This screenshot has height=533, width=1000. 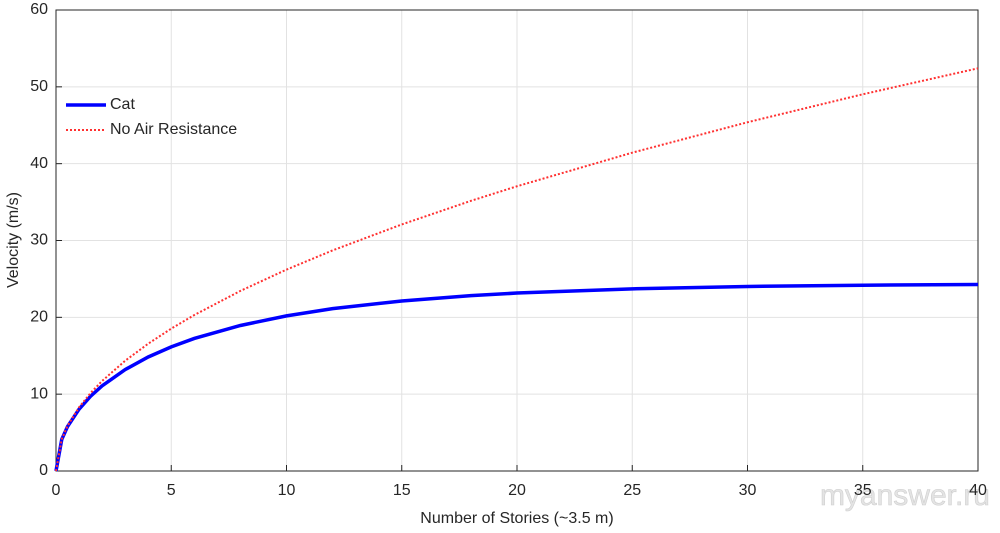 I want to click on y-tick-label: 0, so click(x=43, y=470).